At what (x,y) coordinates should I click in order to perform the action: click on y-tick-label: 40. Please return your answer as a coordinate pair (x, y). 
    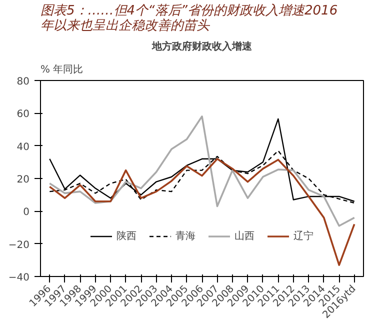
    Looking at the image, I should click on (23, 147).